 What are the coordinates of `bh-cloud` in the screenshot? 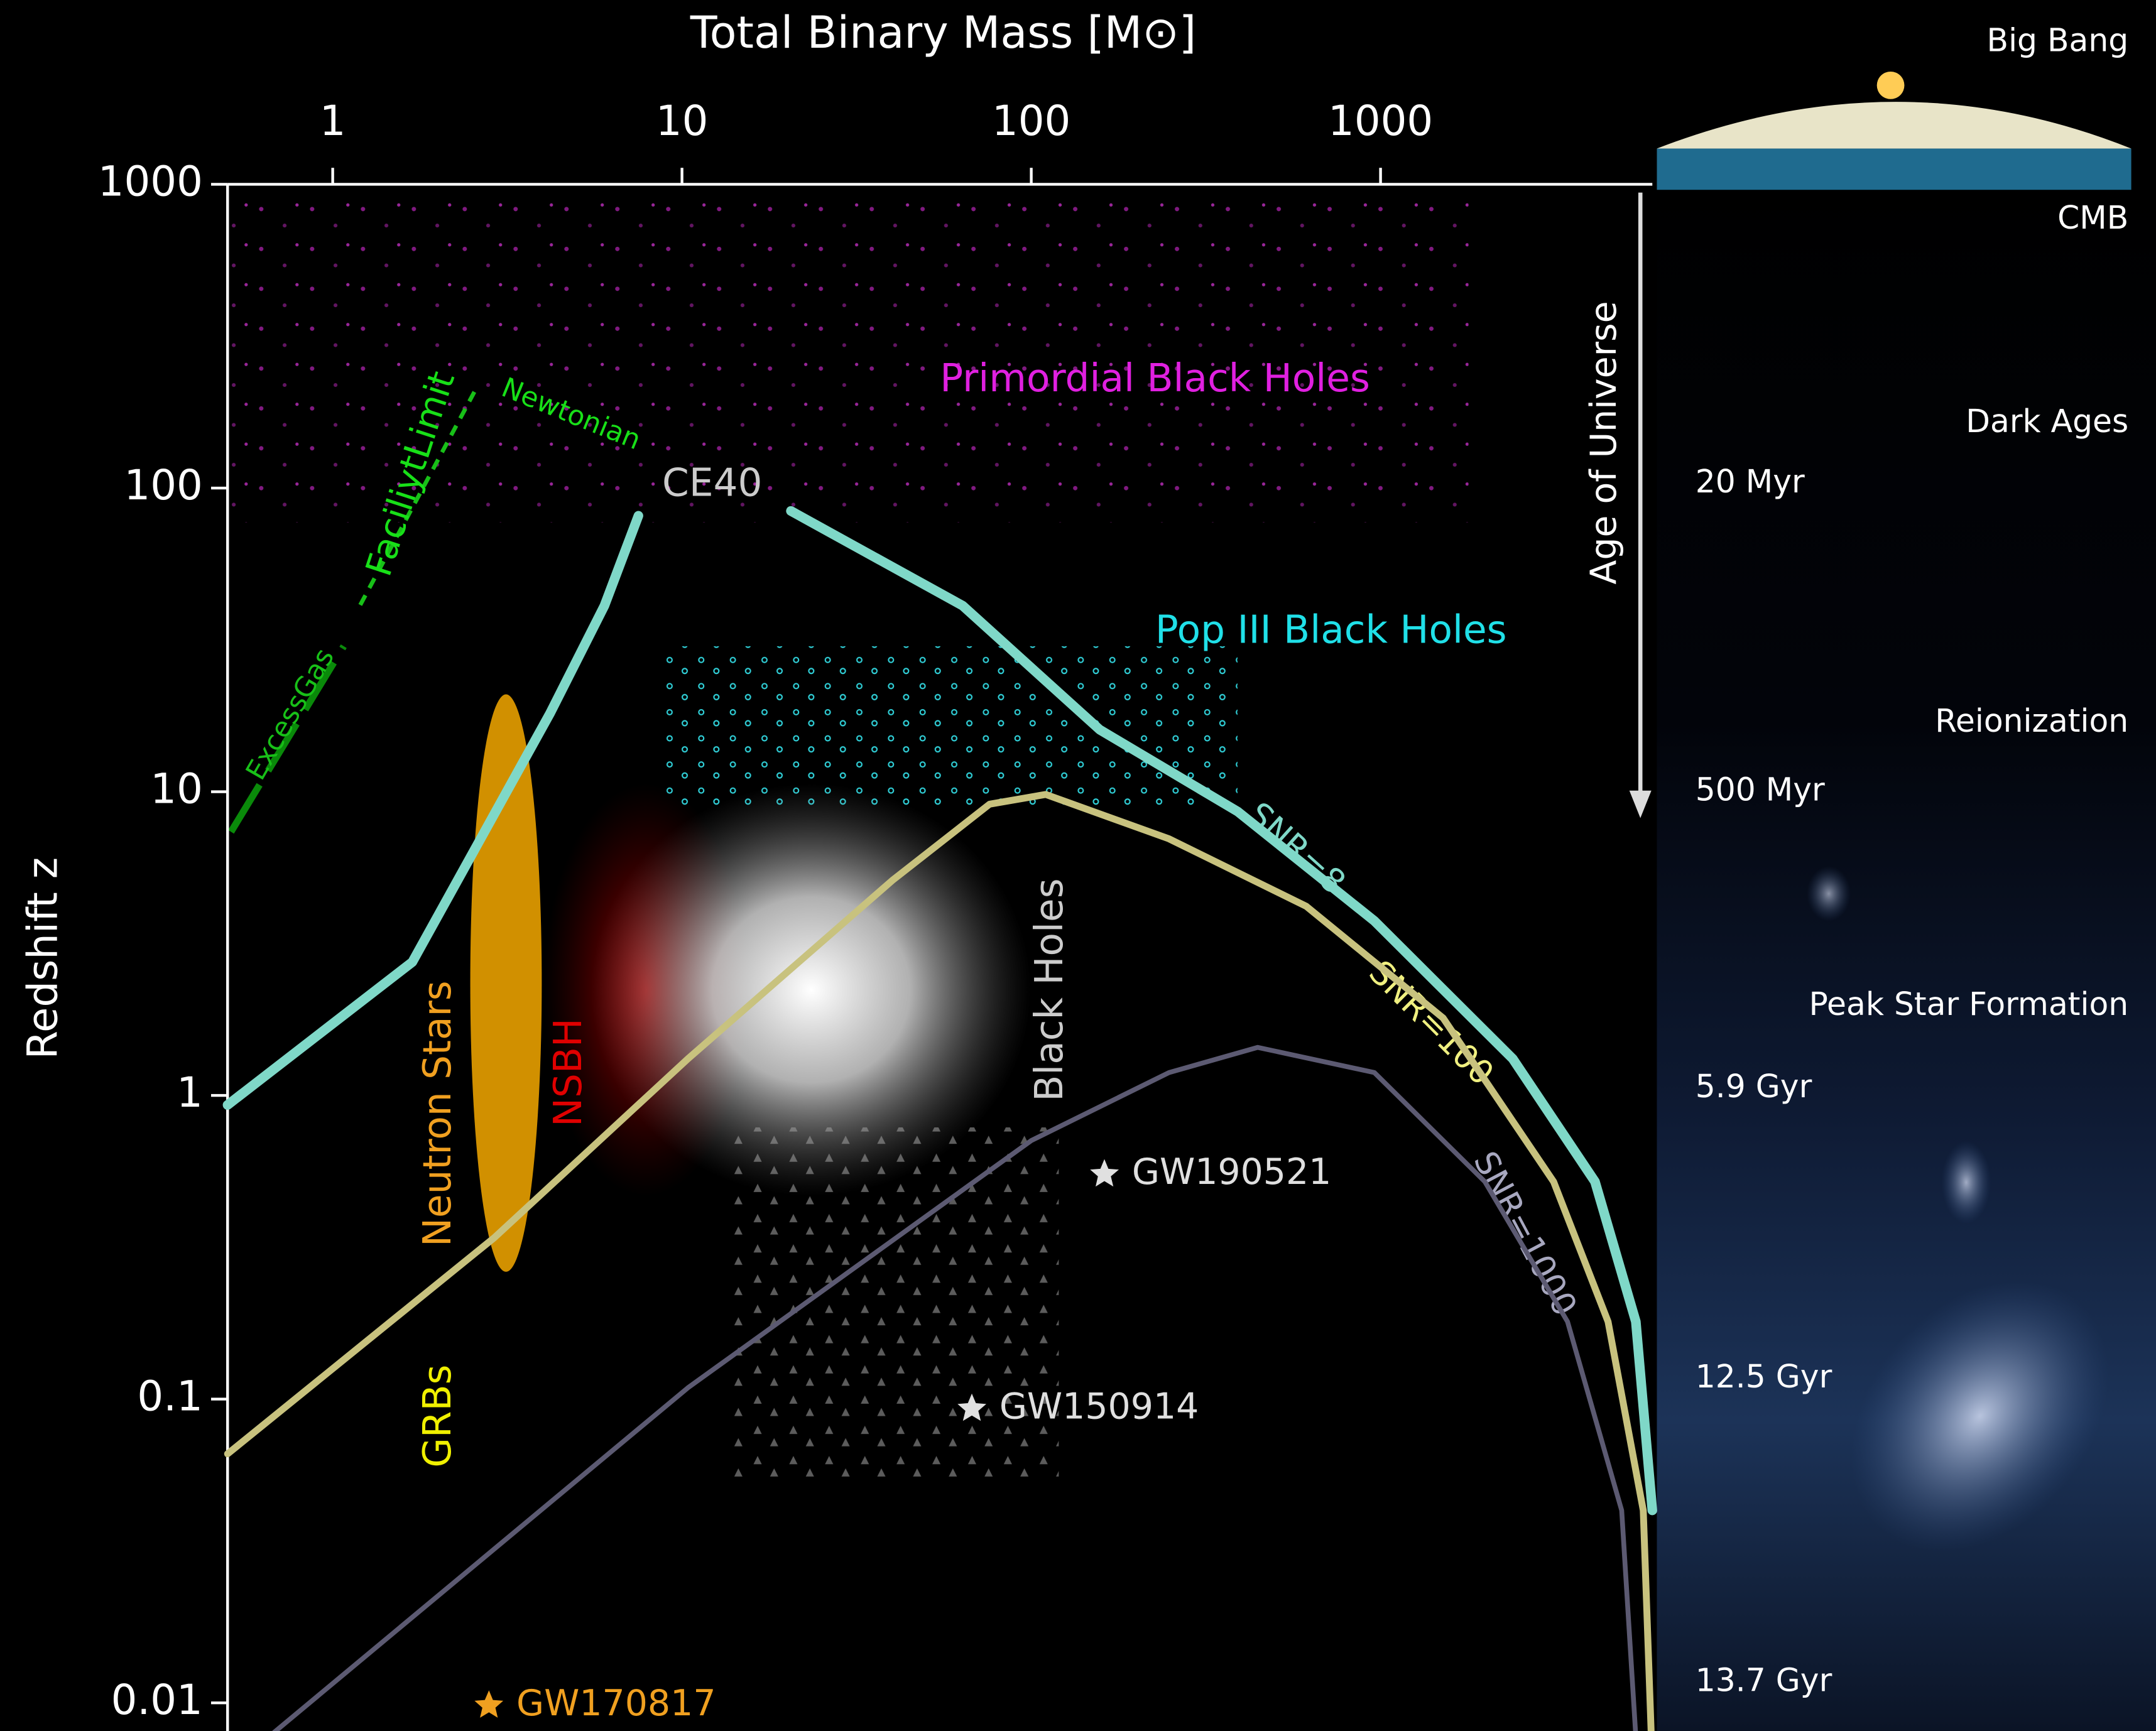 It's located at (811, 990).